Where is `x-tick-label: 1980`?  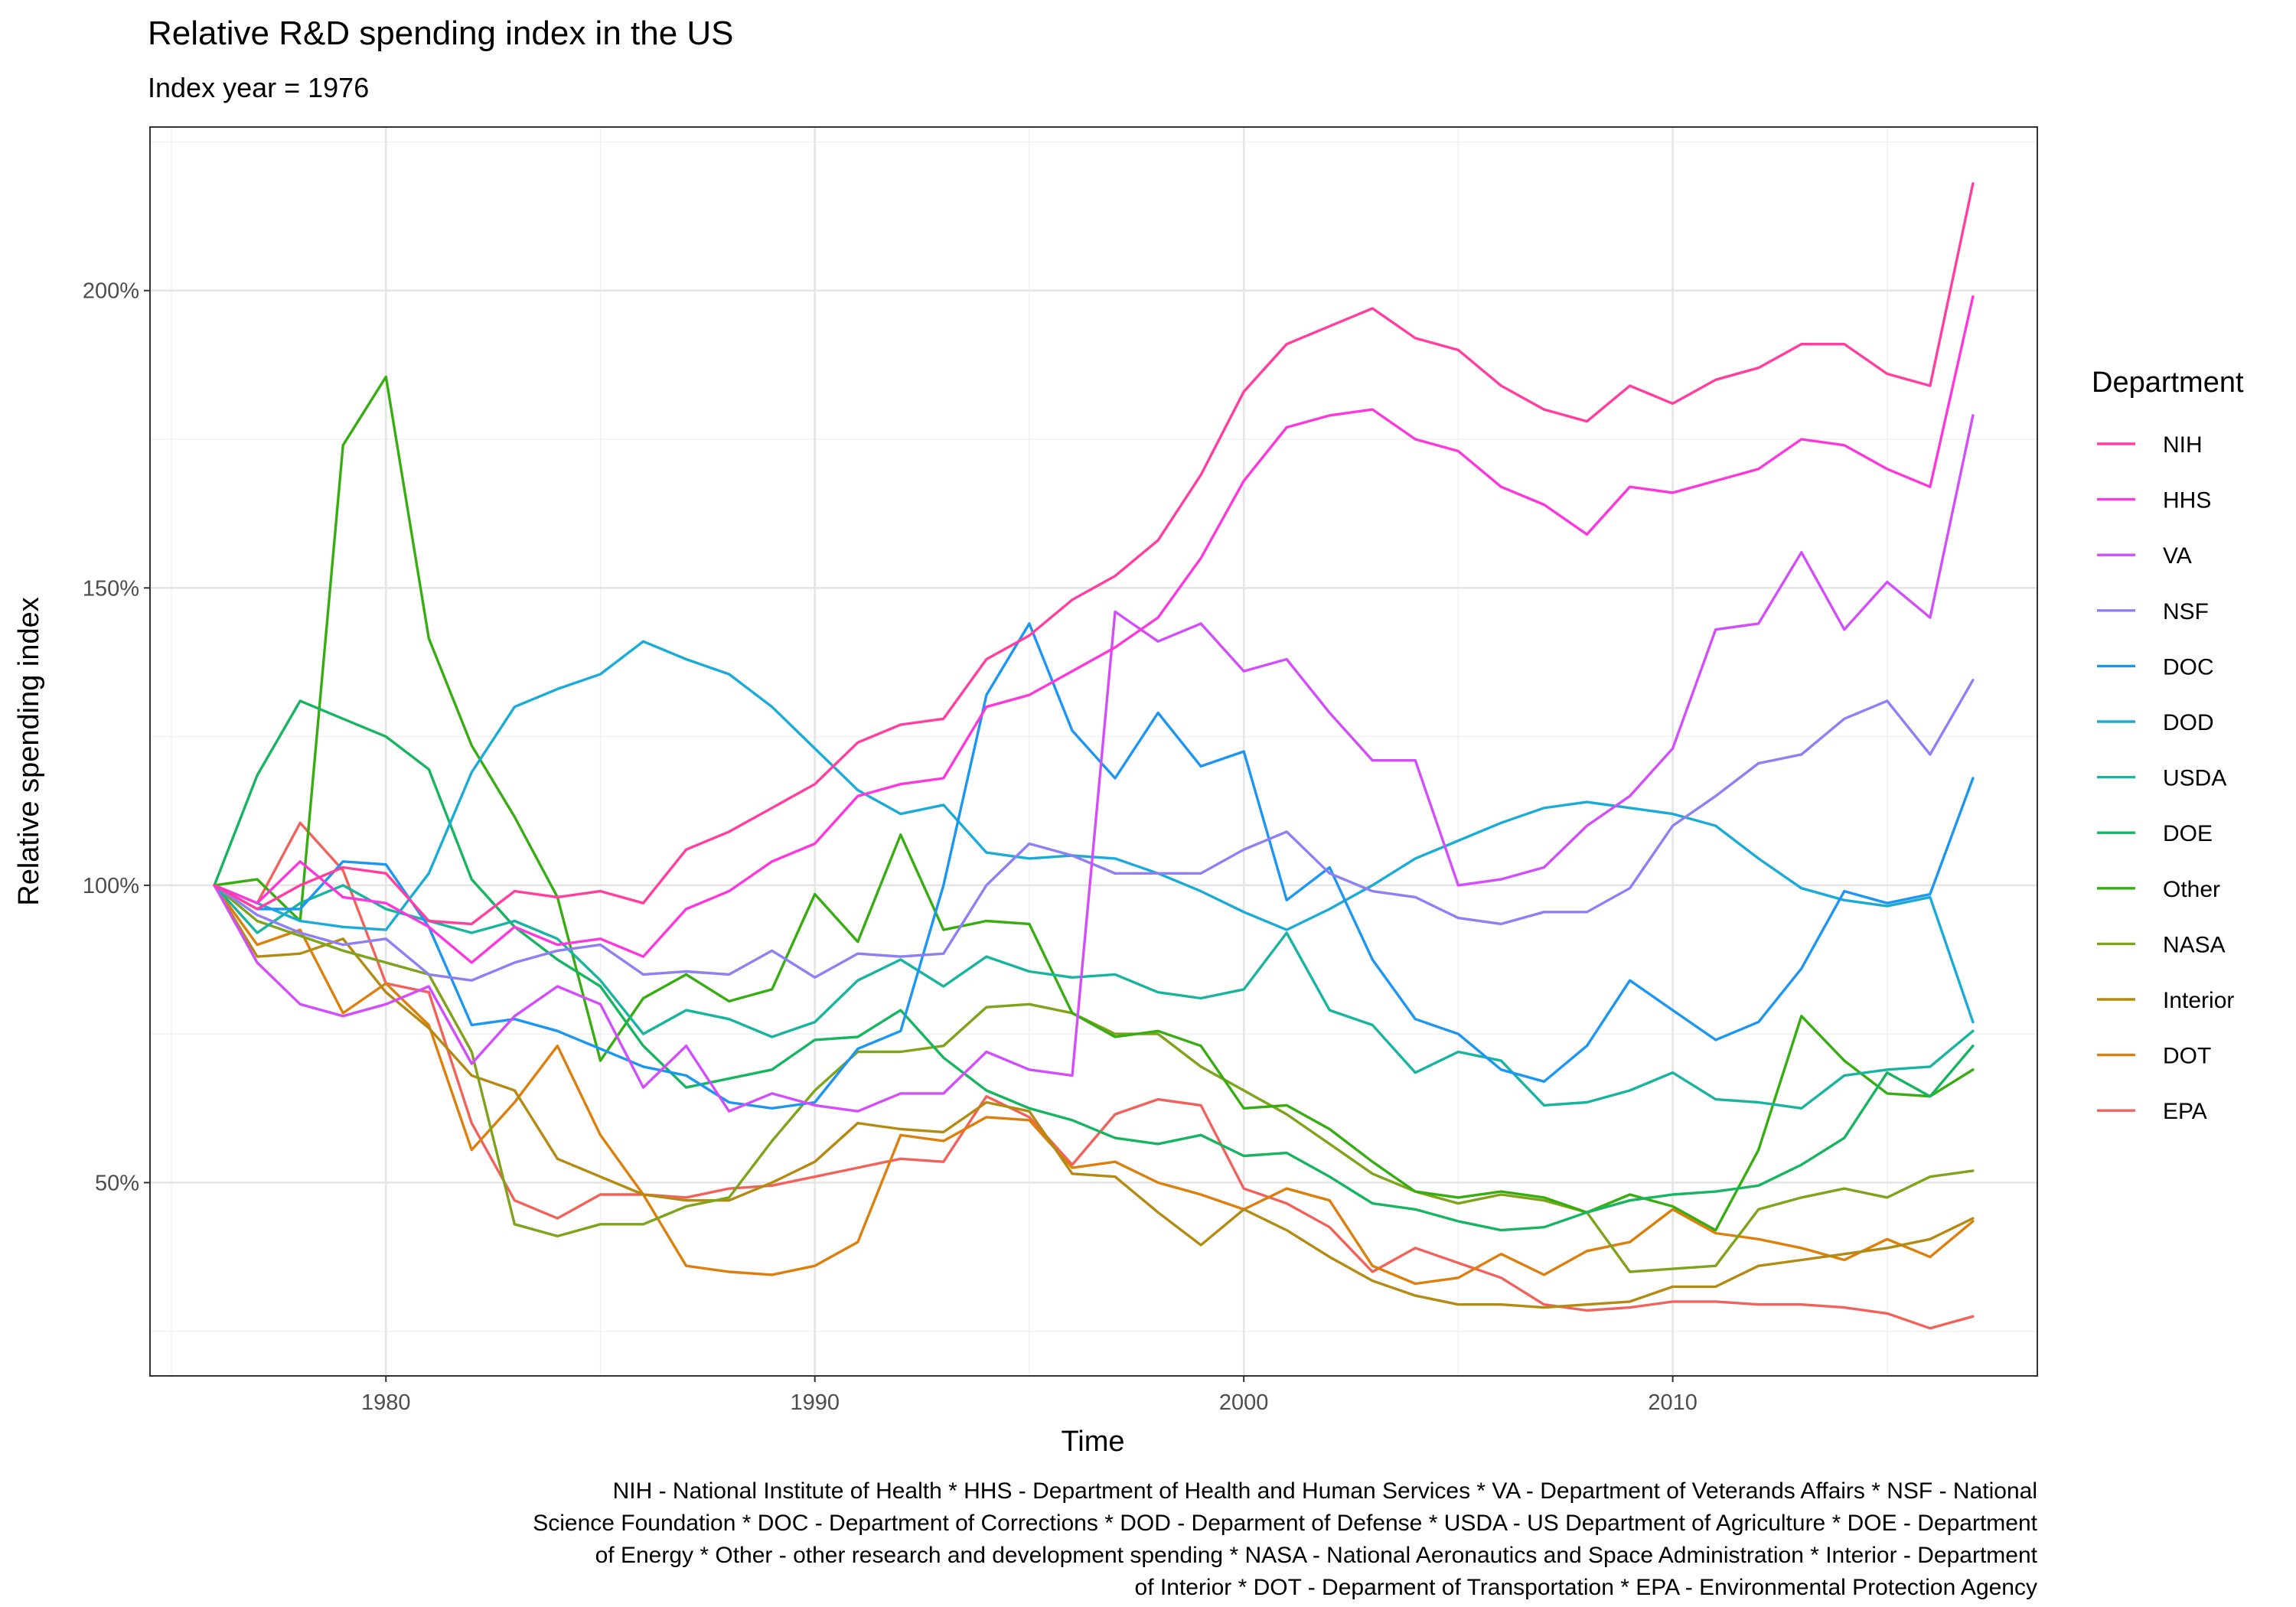 x-tick-label: 1980 is located at coordinates (386, 1402).